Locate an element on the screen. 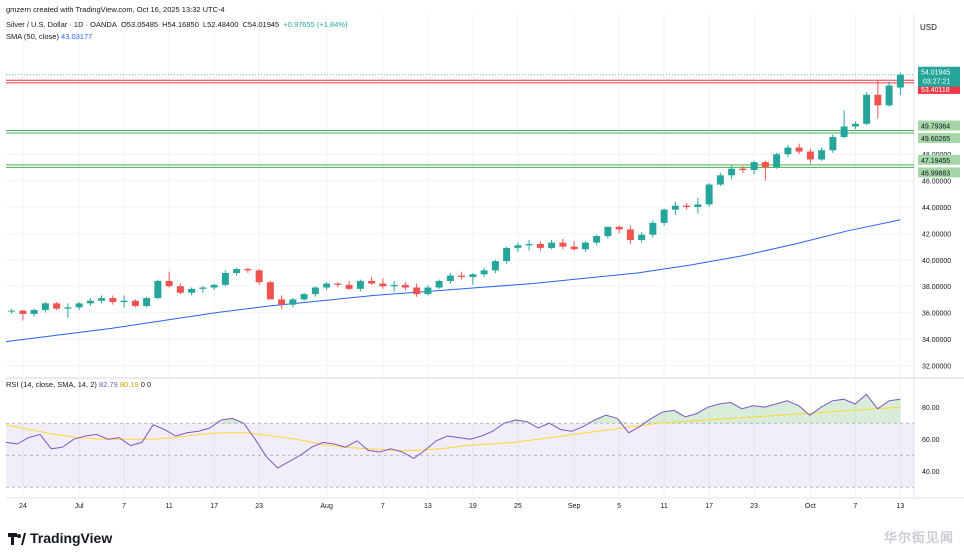  x-tick-label: 24 is located at coordinates (23, 506).